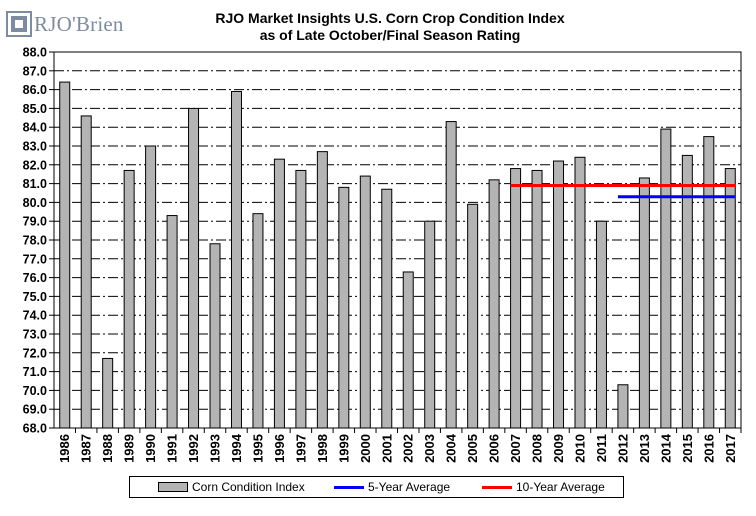  What do you see at coordinates (709, 282) in the screenshot?
I see `bar-2016` at bounding box center [709, 282].